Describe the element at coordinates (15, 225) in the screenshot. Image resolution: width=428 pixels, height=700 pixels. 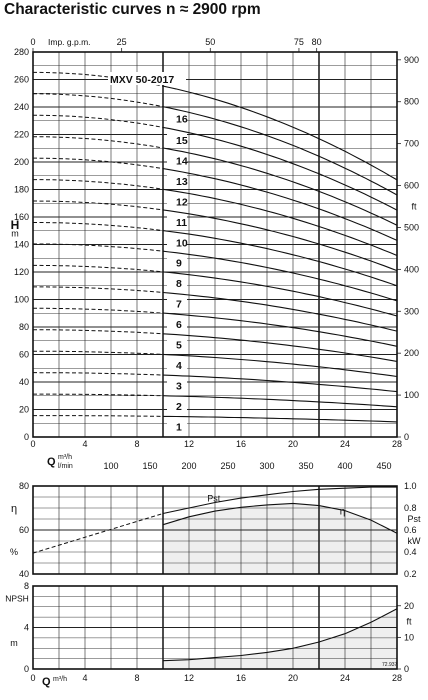
I see `left-axis-label: H` at that location.